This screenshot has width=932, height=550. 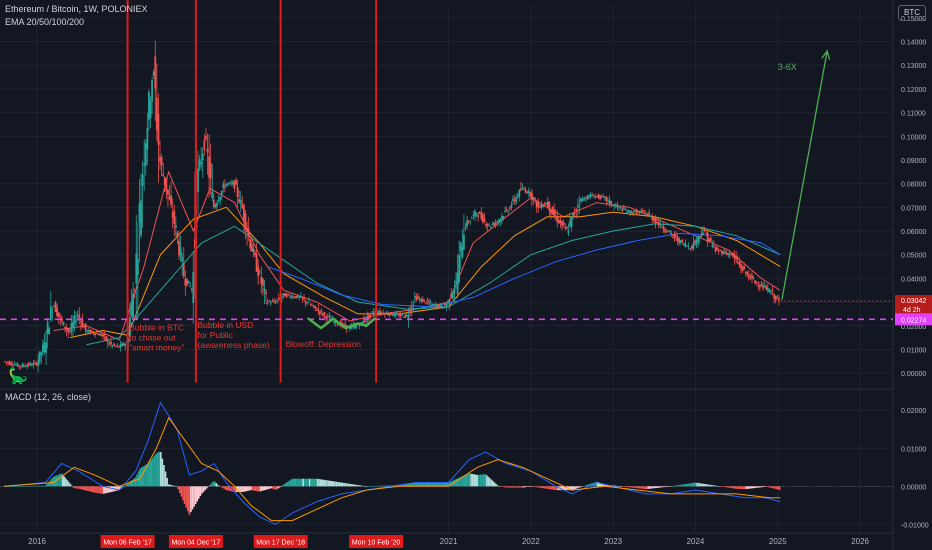 I want to click on currency-button: BTC, so click(x=912, y=13).